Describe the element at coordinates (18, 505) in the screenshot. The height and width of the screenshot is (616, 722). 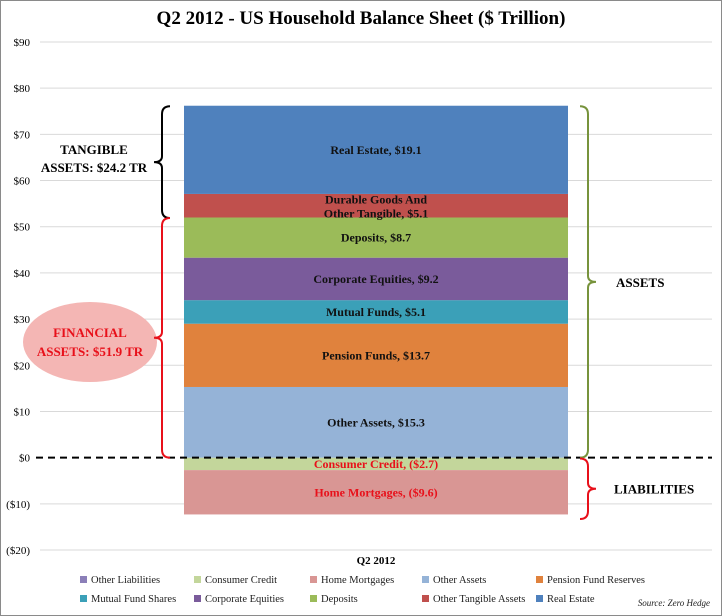
I see `y-tick-label: ($10)` at that location.